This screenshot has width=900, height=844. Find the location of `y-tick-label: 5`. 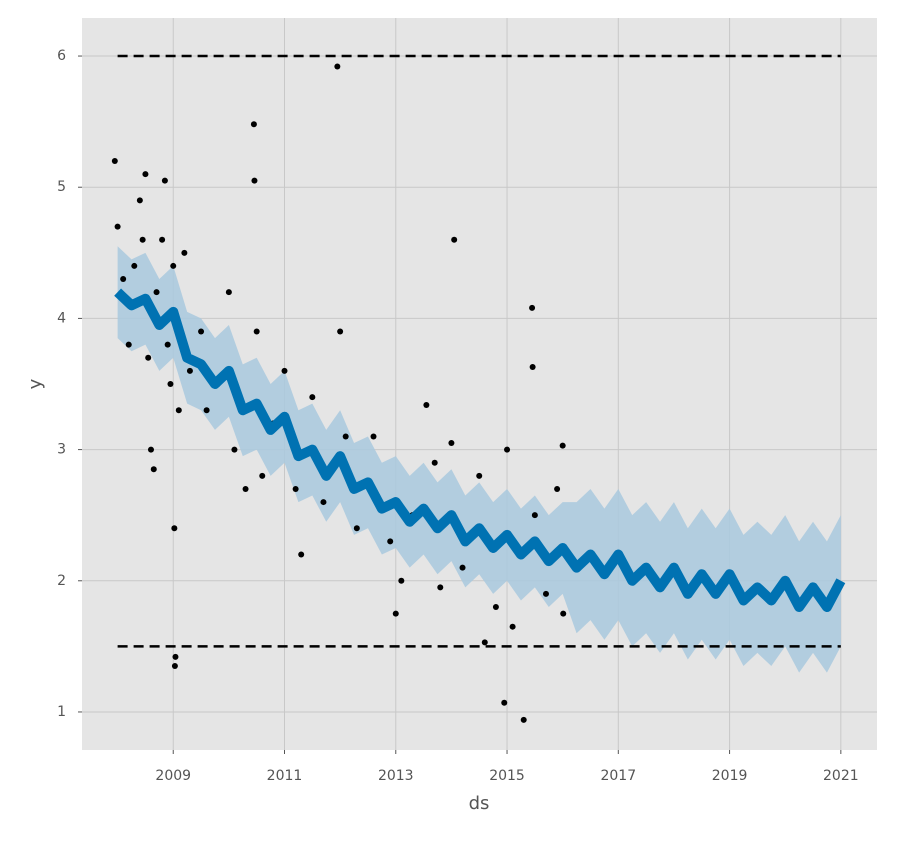

y-tick-label: 5 is located at coordinates (61, 187).